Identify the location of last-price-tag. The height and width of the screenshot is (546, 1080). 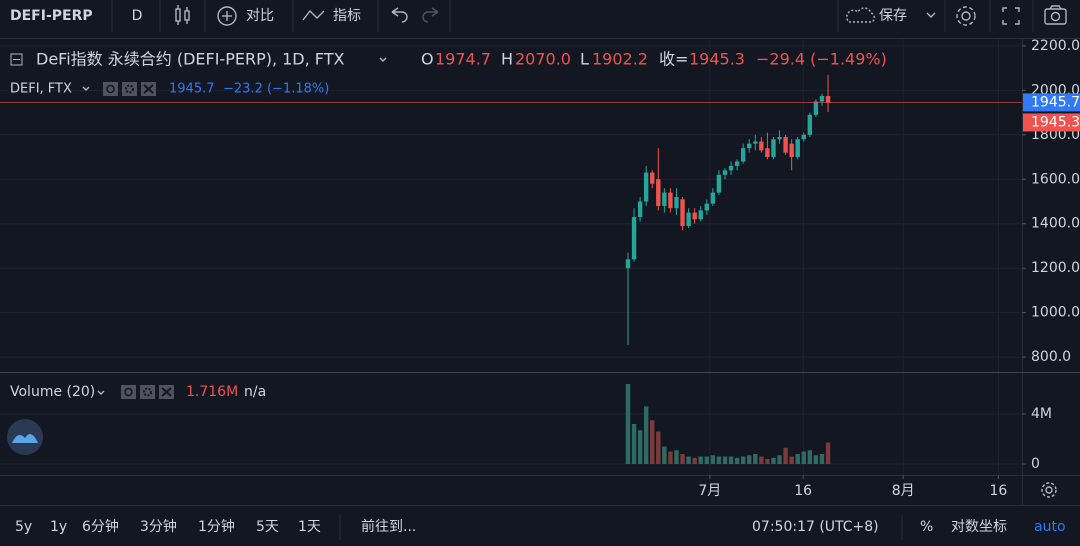
(1051, 122).